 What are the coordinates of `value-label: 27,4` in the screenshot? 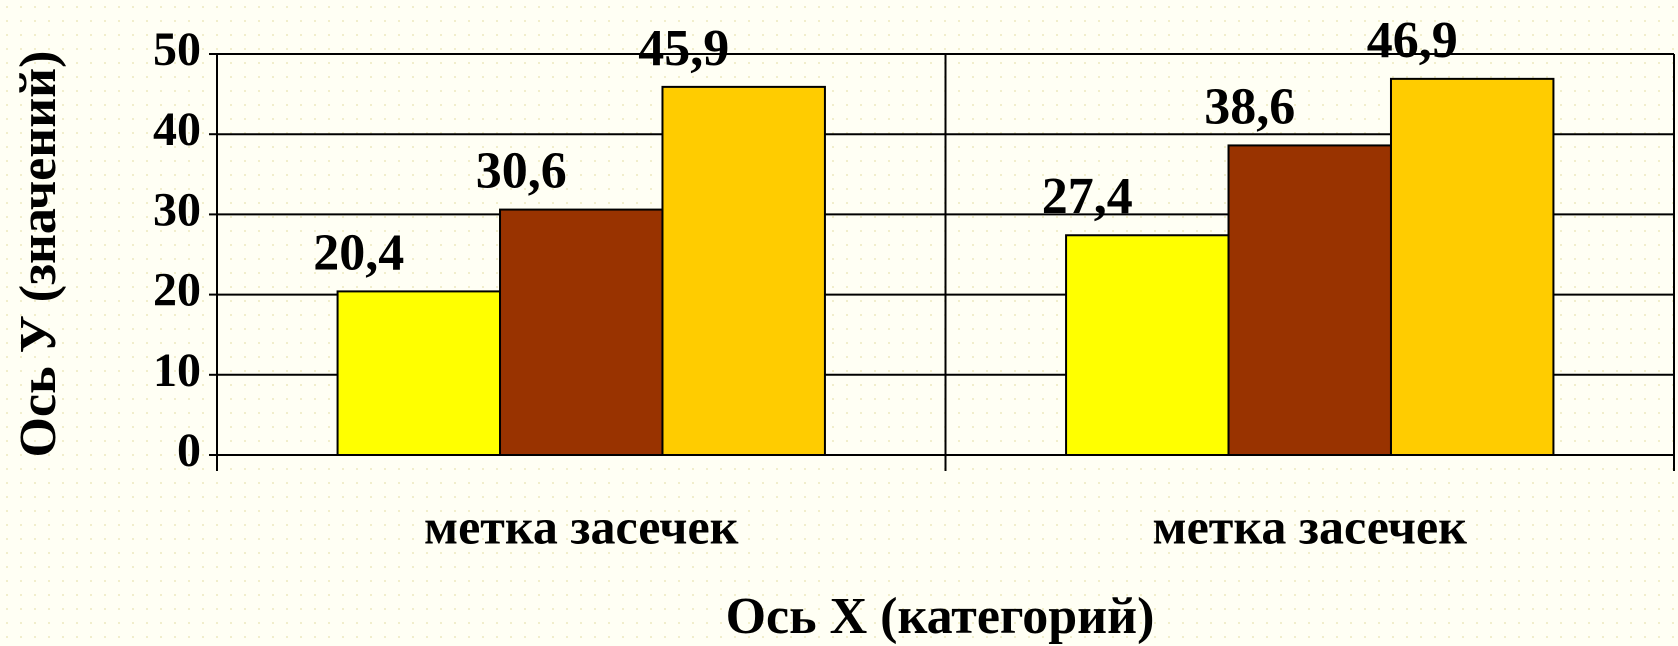 It's located at (1087, 196).